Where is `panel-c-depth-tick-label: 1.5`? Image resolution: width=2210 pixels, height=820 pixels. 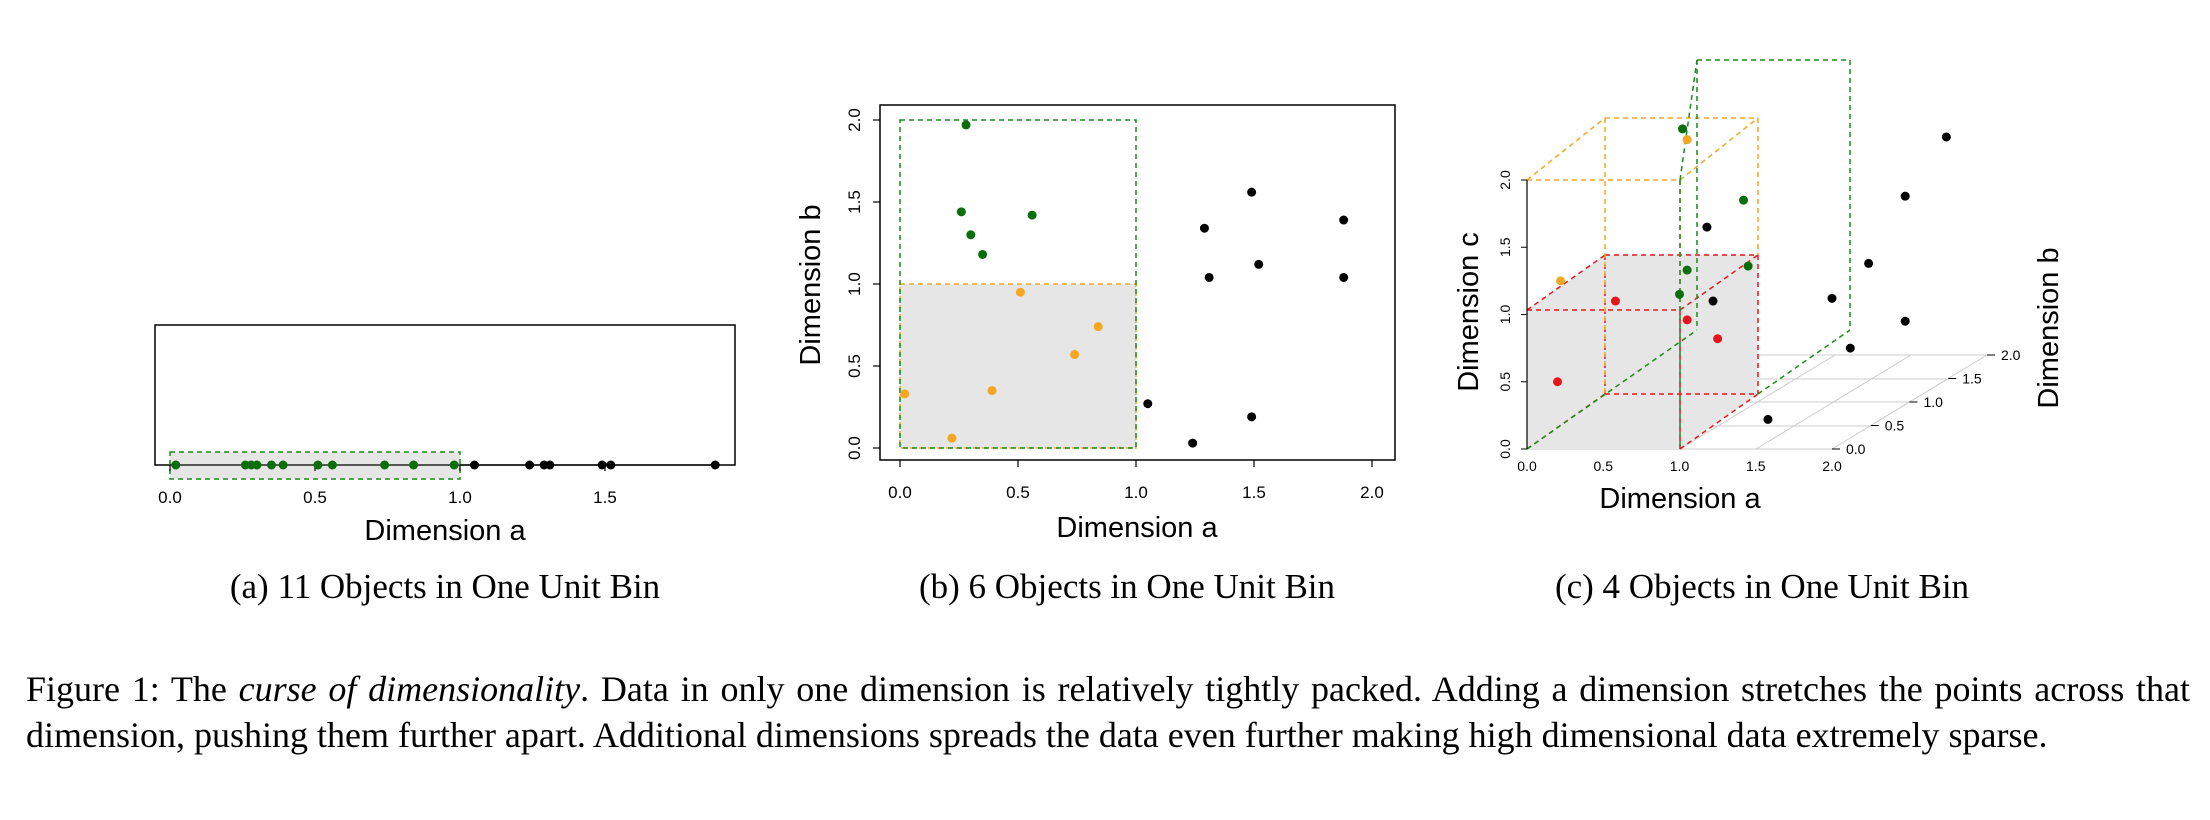 panel-c-depth-tick-label: 1.5 is located at coordinates (1972, 379).